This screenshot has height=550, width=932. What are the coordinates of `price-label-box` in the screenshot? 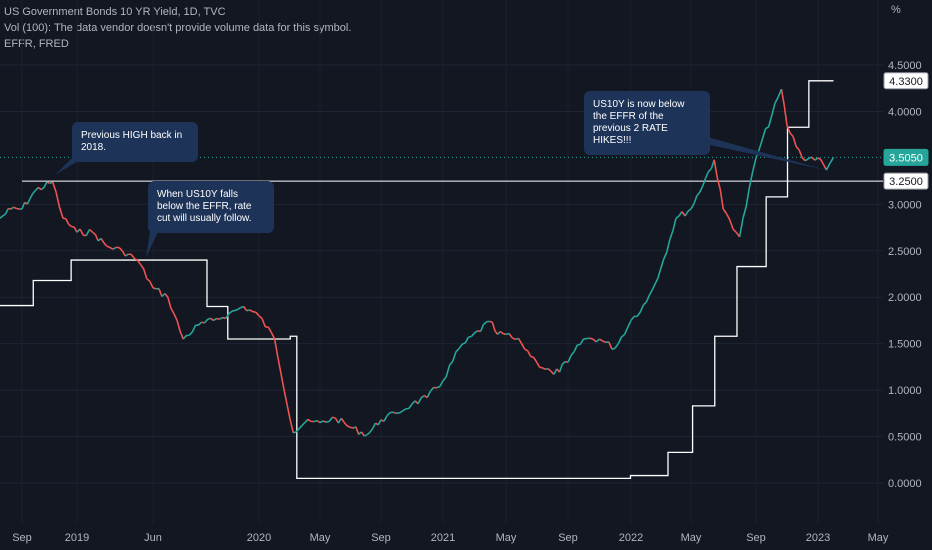 It's located at (906, 157).